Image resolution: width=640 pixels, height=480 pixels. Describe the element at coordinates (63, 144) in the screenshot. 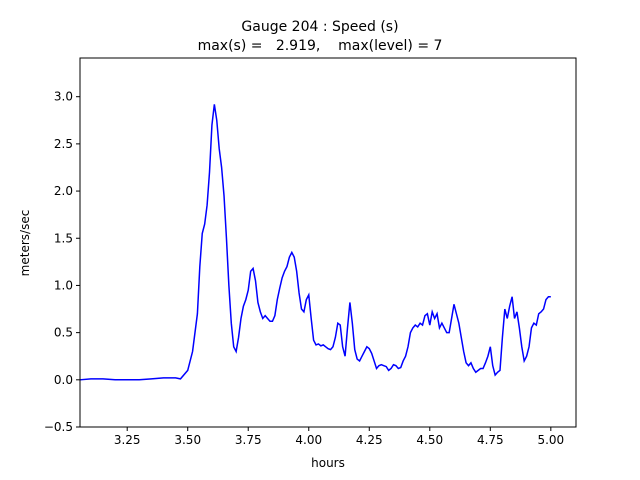

I see `y-tick-label: 2.5` at that location.